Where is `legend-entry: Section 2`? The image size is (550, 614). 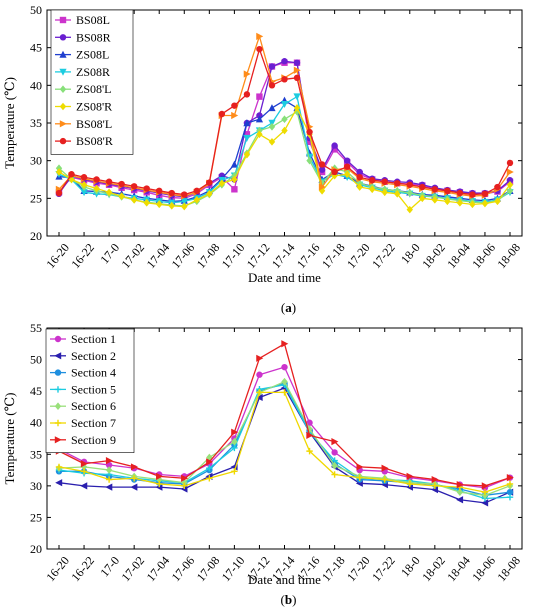 legend-entry: Section 2 is located at coordinates (93, 356).